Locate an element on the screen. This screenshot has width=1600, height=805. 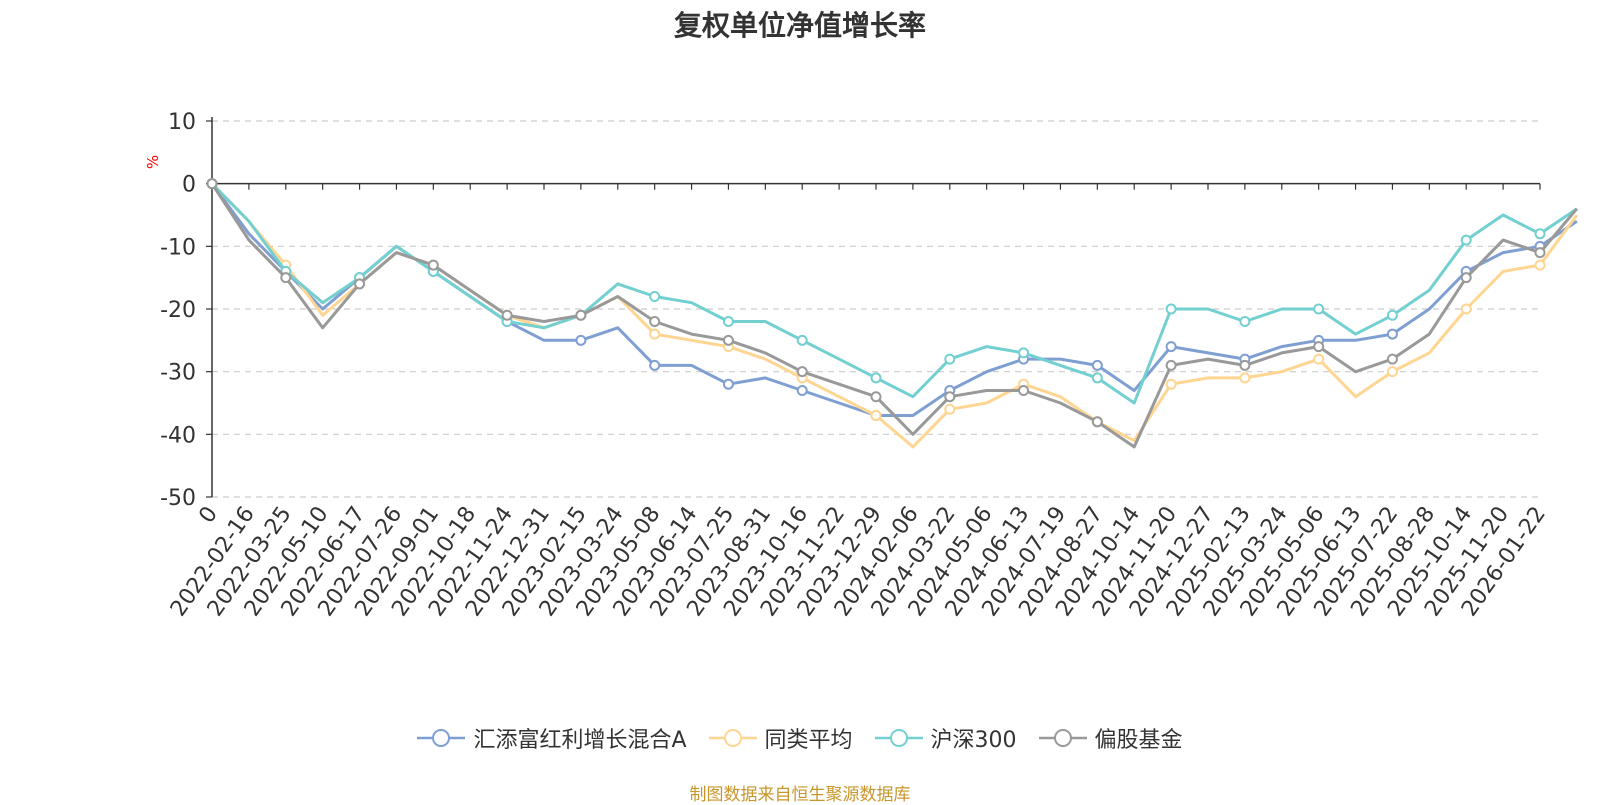
legend-item: 偏股基金 is located at coordinates (1110, 738).